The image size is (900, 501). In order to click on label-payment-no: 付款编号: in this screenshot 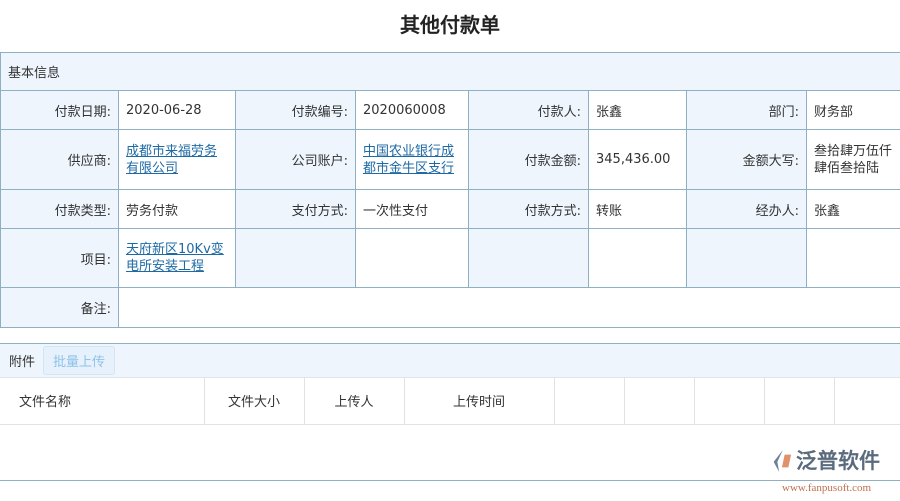, I will do `click(295, 110)`.